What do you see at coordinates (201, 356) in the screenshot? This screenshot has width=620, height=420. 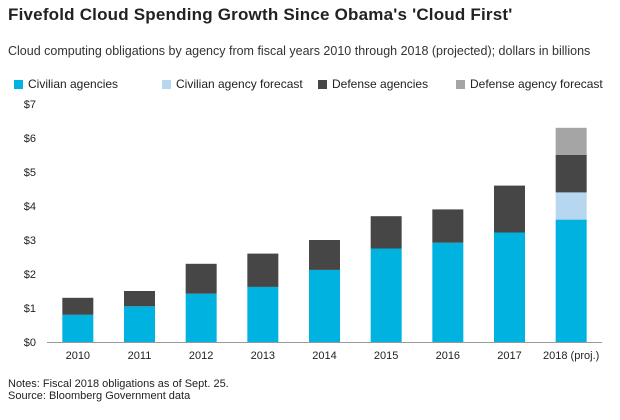 I see `x-tick-label: 2012` at bounding box center [201, 356].